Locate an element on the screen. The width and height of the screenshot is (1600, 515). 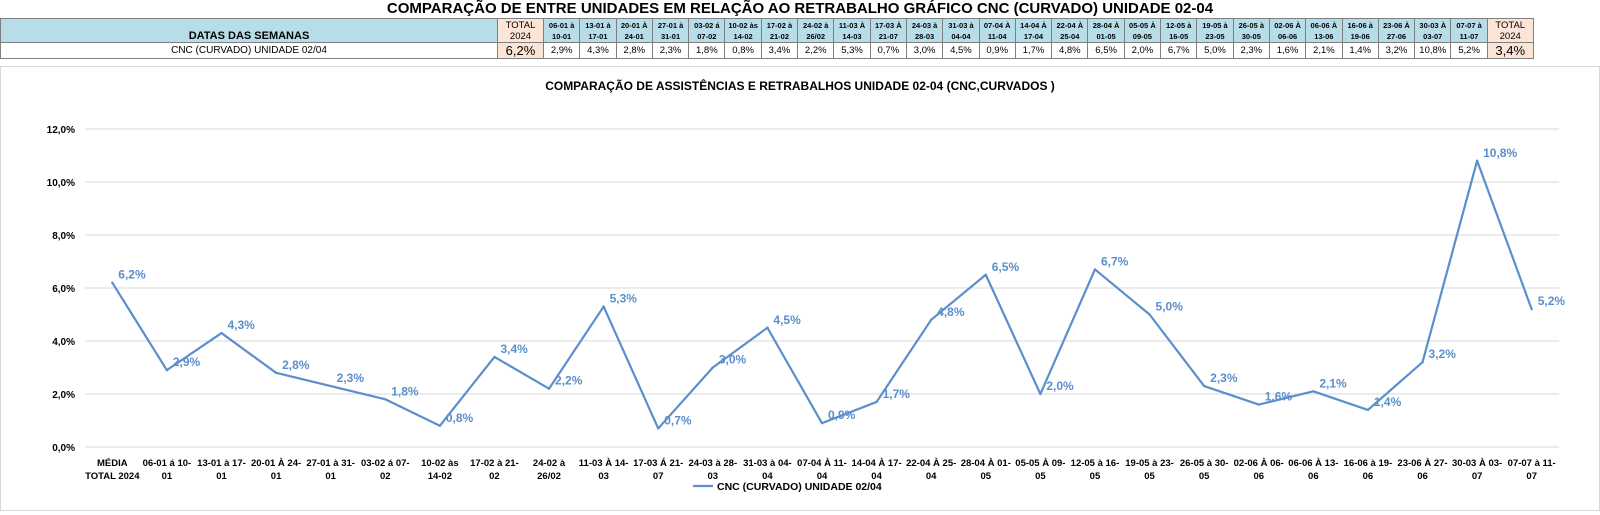
week-header: 20-01 À 24-01 is located at coordinates (634, 30).